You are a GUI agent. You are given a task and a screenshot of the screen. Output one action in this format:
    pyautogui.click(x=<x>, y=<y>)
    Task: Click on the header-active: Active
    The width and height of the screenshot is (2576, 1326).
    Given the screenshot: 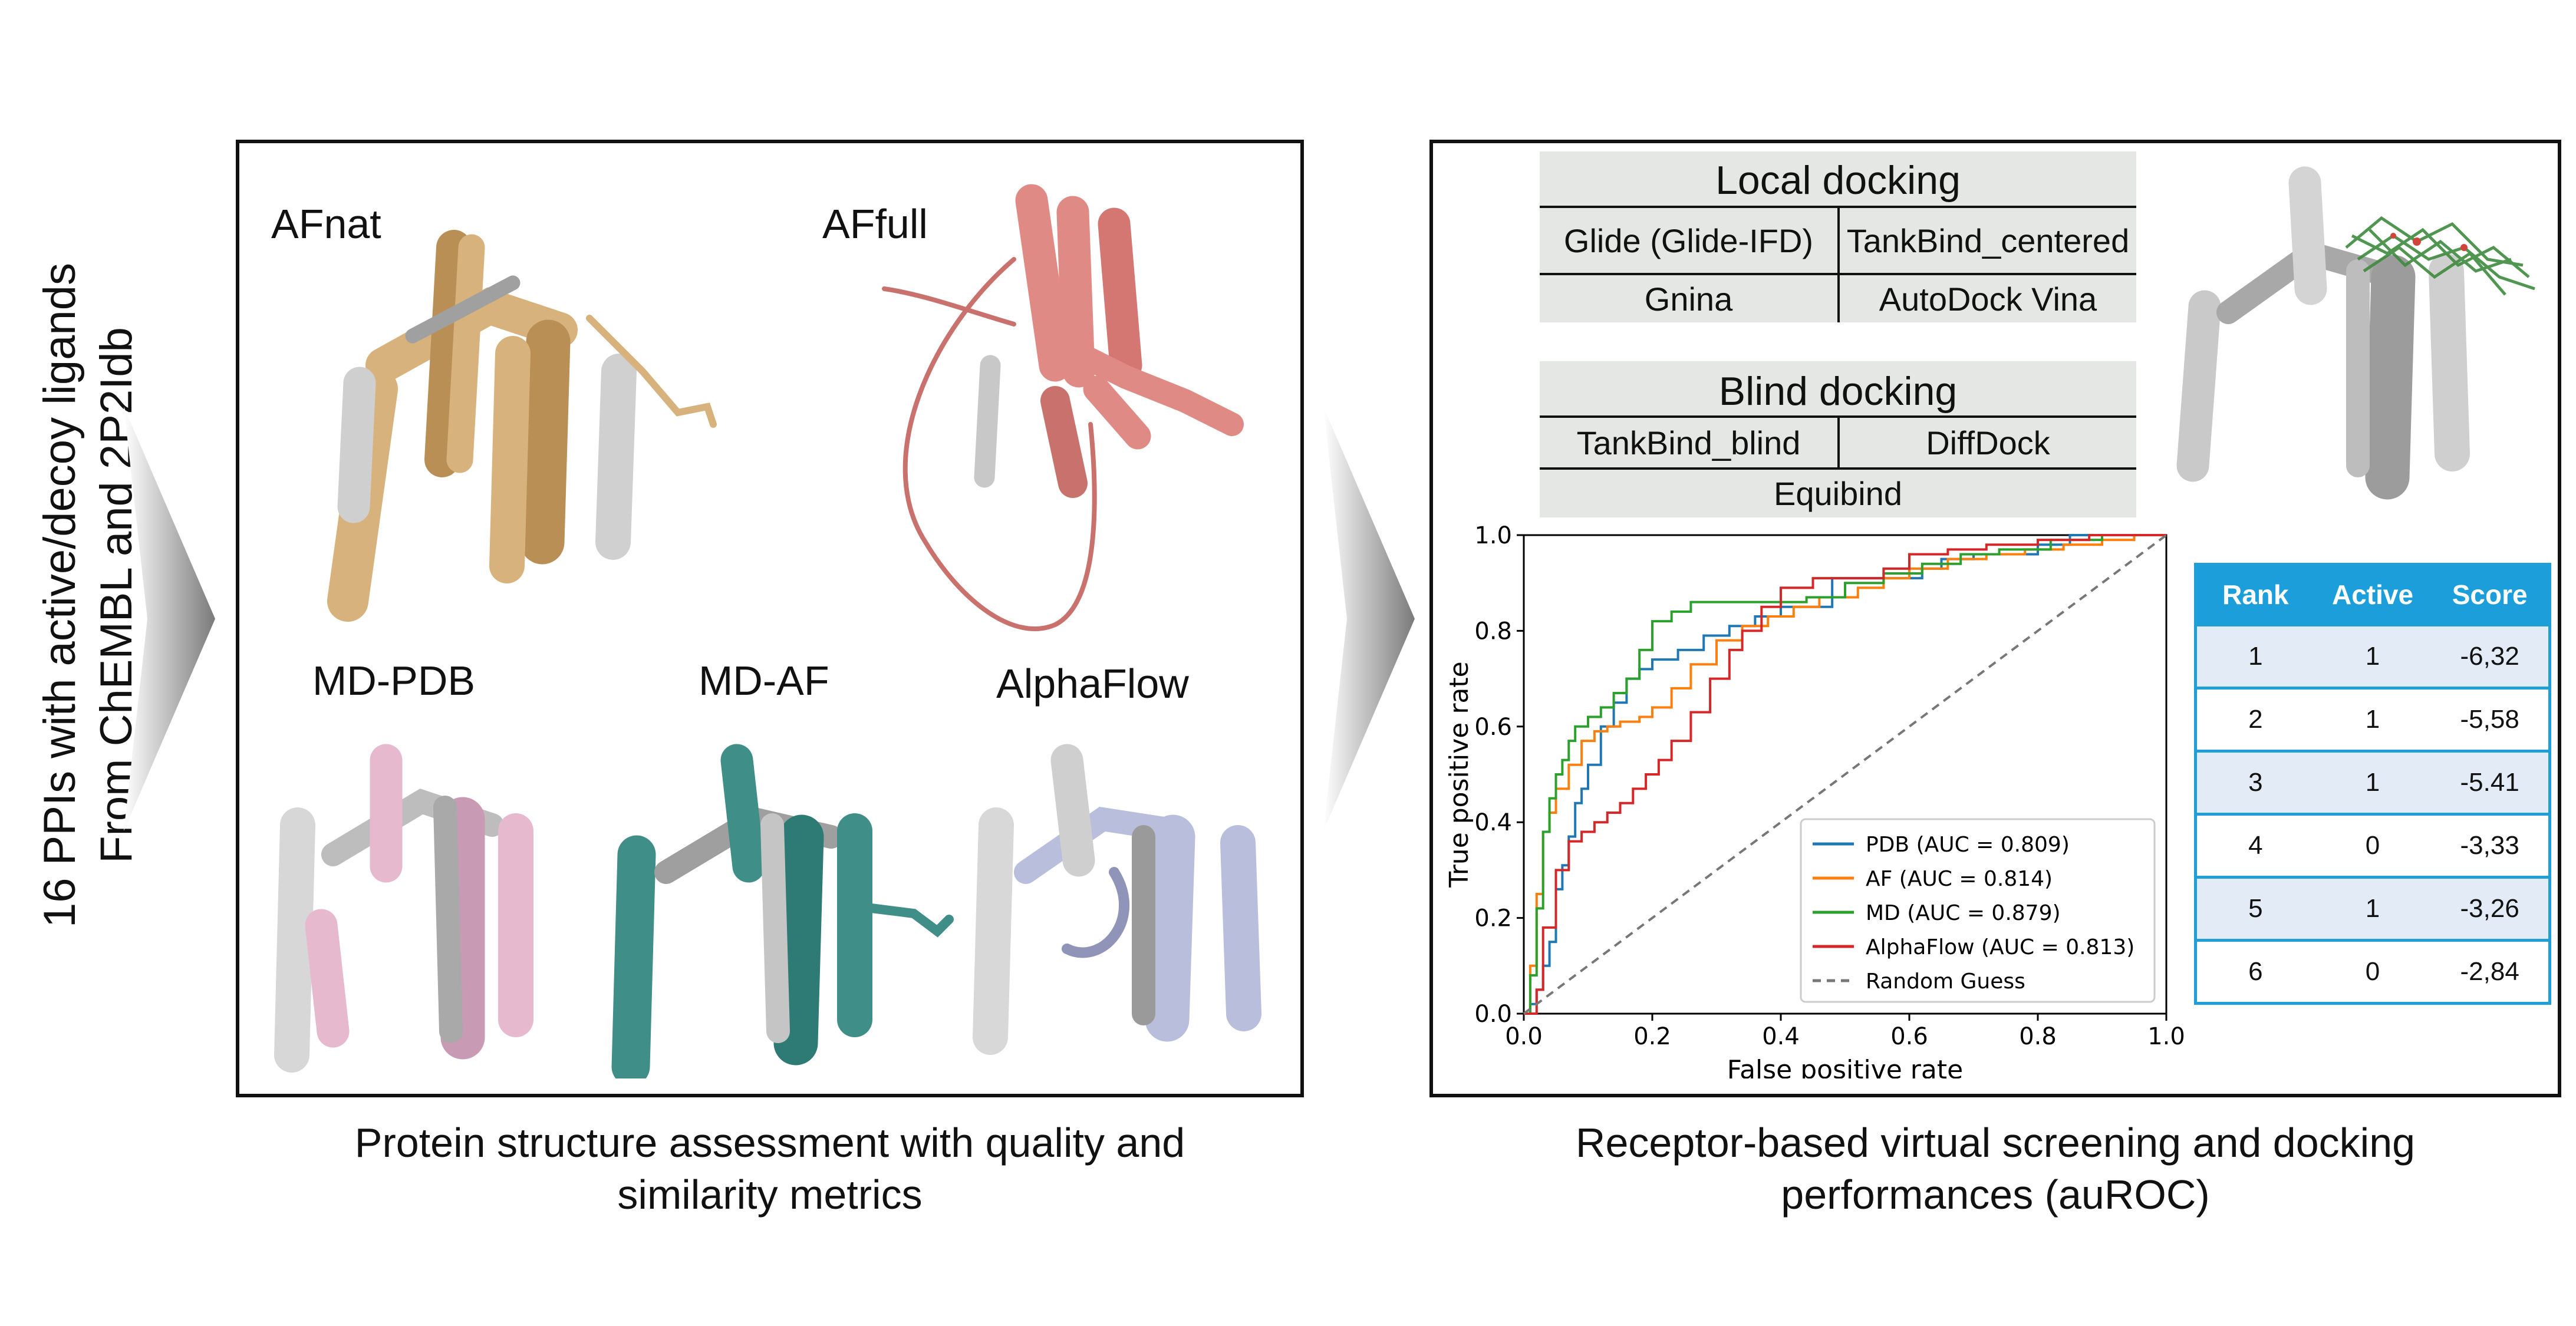 What is the action you would take?
    pyautogui.click(x=2372, y=594)
    